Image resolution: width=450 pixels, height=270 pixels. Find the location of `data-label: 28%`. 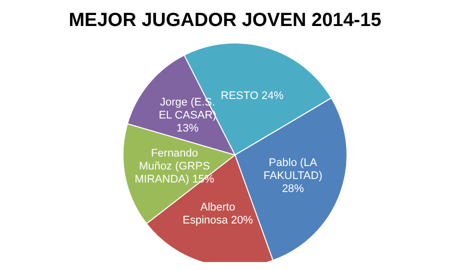

data-label: 28% is located at coordinates (293, 188).